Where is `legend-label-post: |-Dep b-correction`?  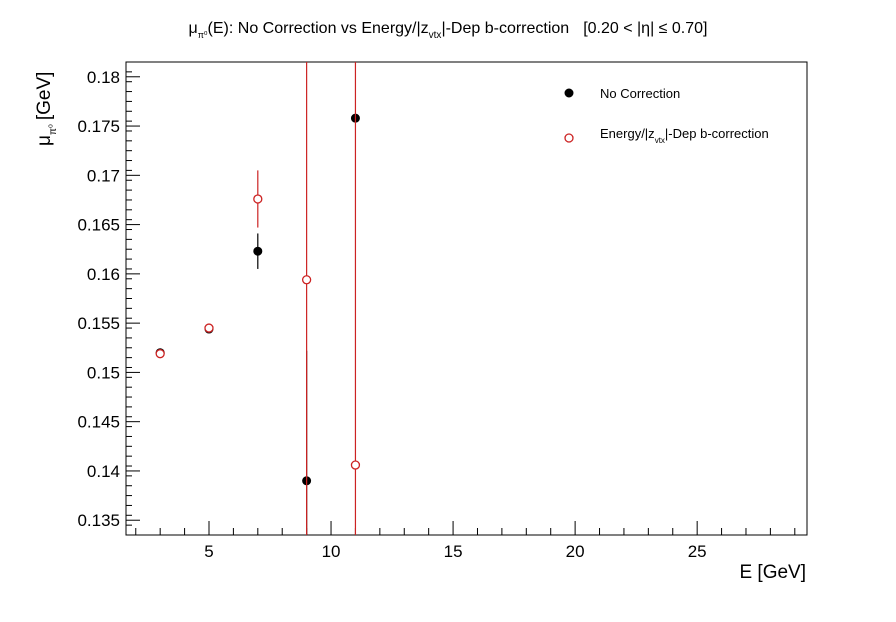
legend-label-post: |-Dep b-correction is located at coordinates (717, 133).